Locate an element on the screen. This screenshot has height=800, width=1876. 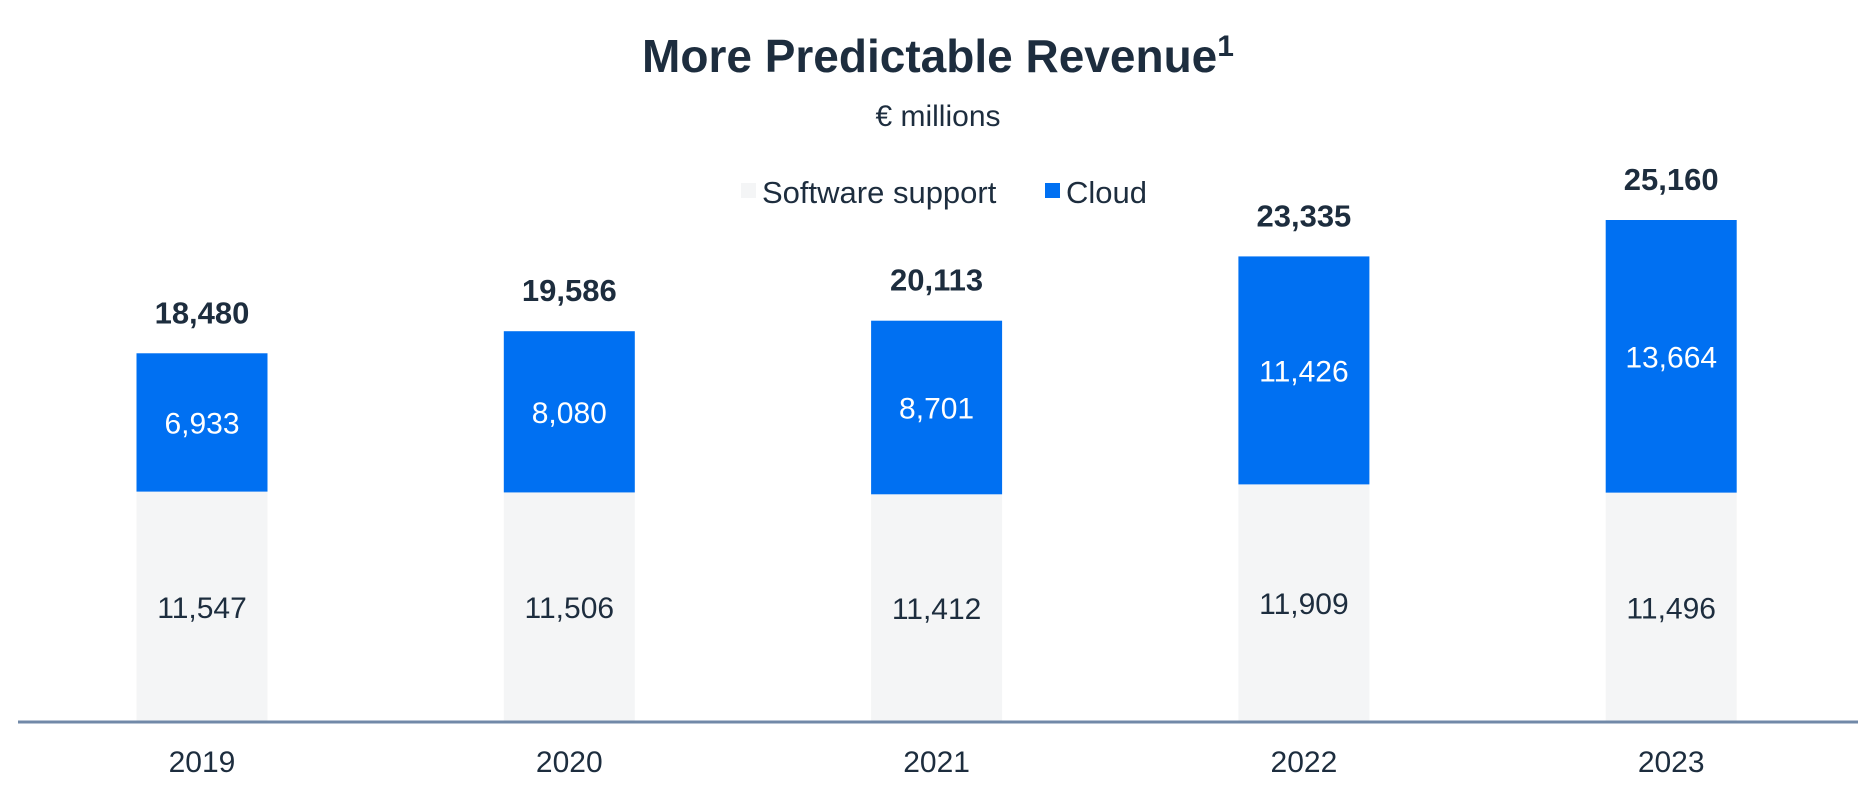
bar-group-2020: 11,506 8,080 19,586 is located at coordinates (569, 497).